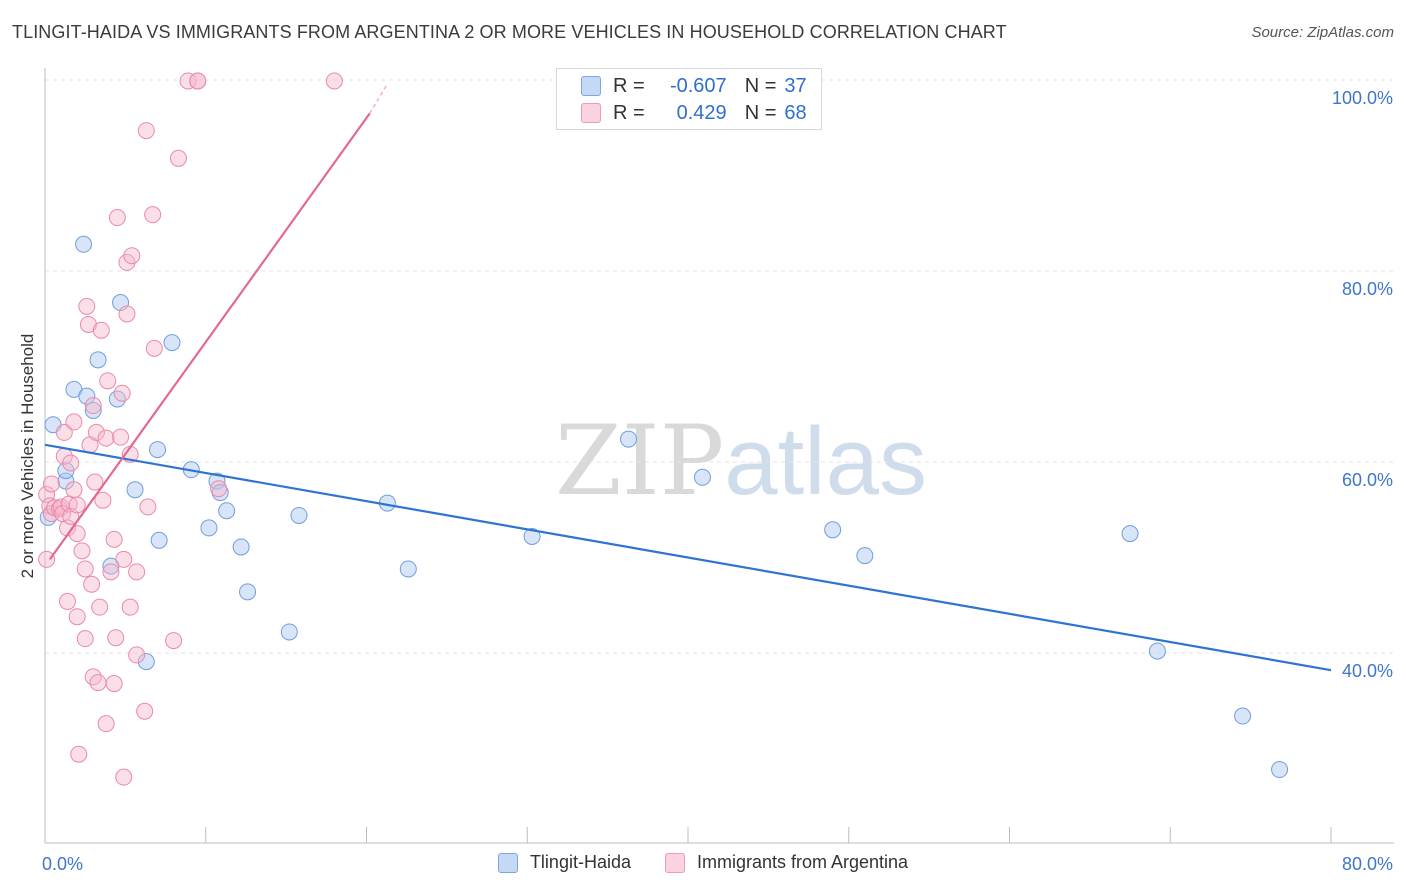 The width and height of the screenshot is (1406, 892). What do you see at coordinates (564, 862) in the screenshot?
I see `legend-item-tlingit-haida: Tlingit-Haida` at bounding box center [564, 862].